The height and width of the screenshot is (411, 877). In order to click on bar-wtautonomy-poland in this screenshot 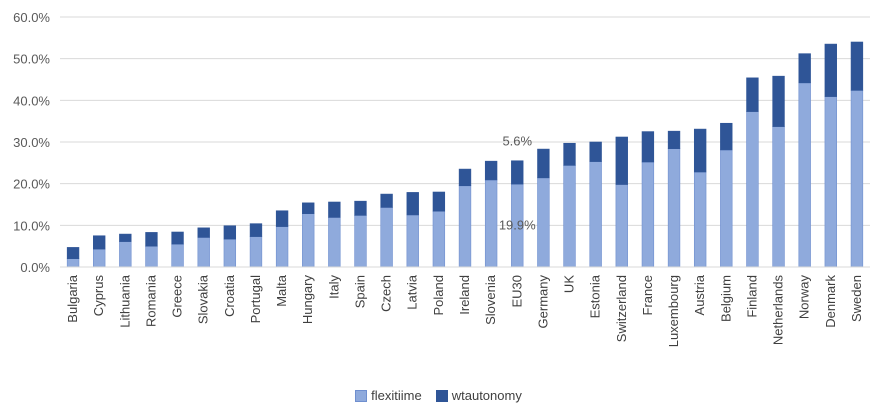, I will do `click(439, 201)`.